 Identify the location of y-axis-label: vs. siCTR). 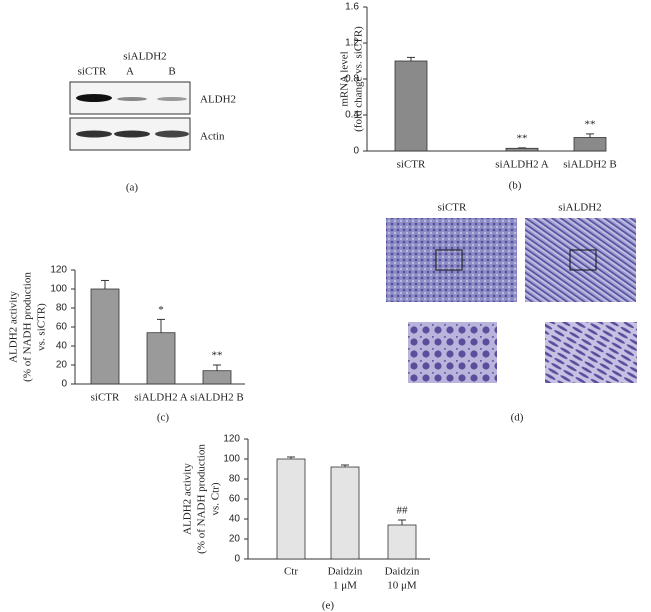
(42, 327).